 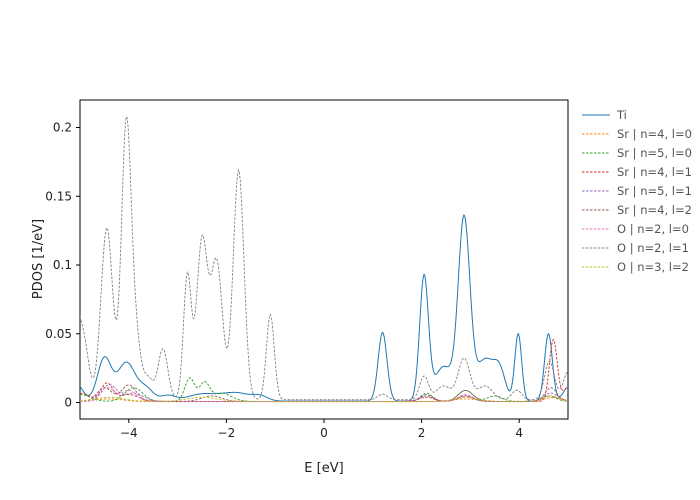 I want to click on x-axis-label: E [eV], so click(x=323, y=468).